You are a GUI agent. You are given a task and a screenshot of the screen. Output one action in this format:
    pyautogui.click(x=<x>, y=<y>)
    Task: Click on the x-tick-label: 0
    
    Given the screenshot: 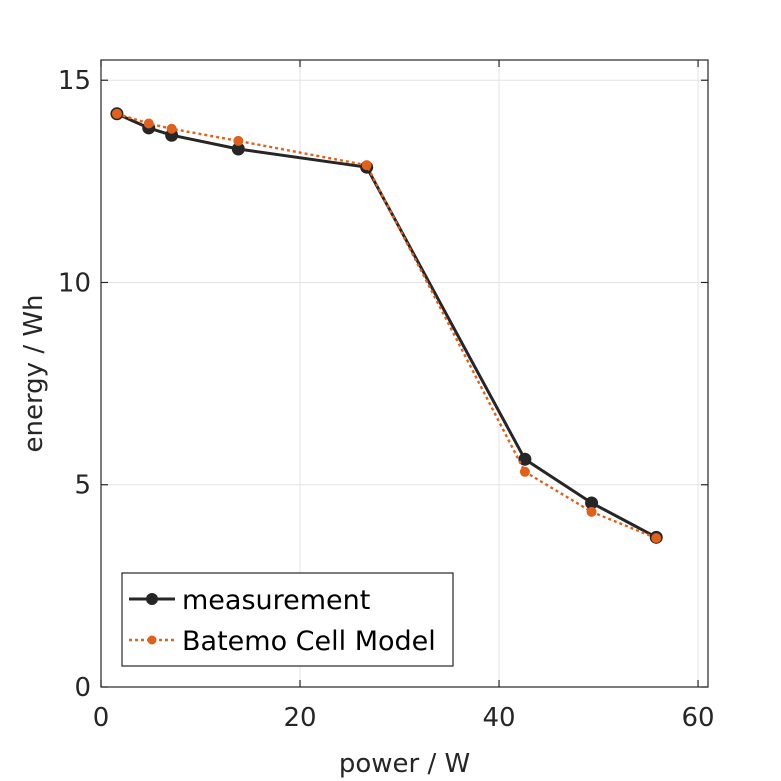 What is the action you would take?
    pyautogui.click(x=101, y=718)
    